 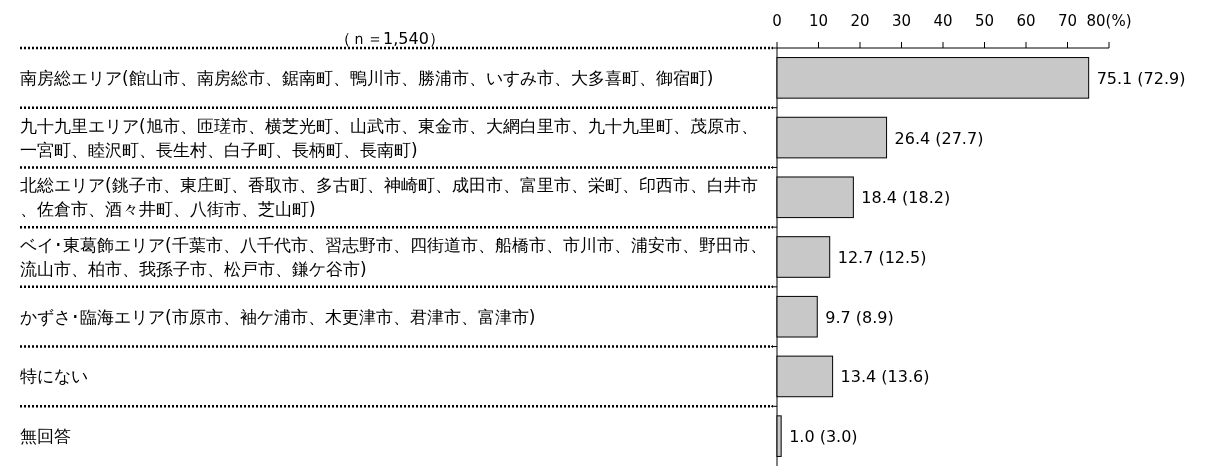 What do you see at coordinates (390, 38) in the screenshot?
I see `text: （ｎ＝1,540）` at bounding box center [390, 38].